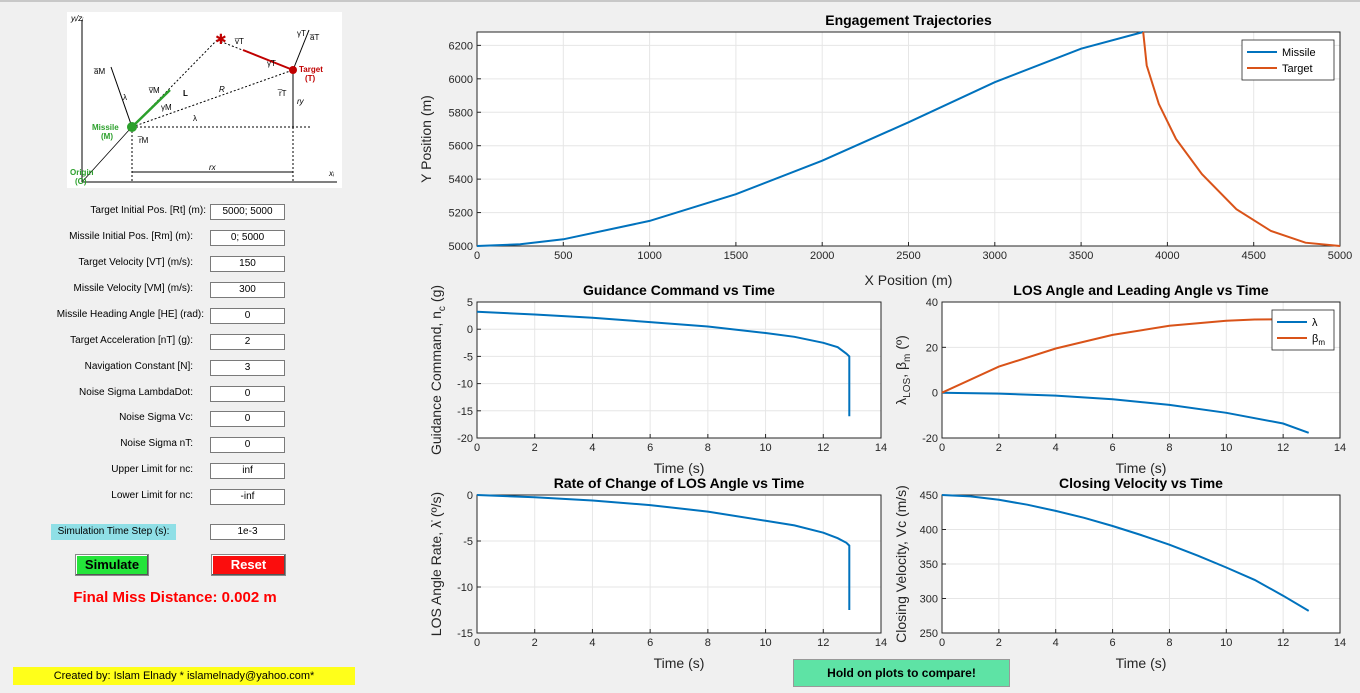  What do you see at coordinates (247, 419) in the screenshot?
I see `noise-vc-input: 0` at bounding box center [247, 419].